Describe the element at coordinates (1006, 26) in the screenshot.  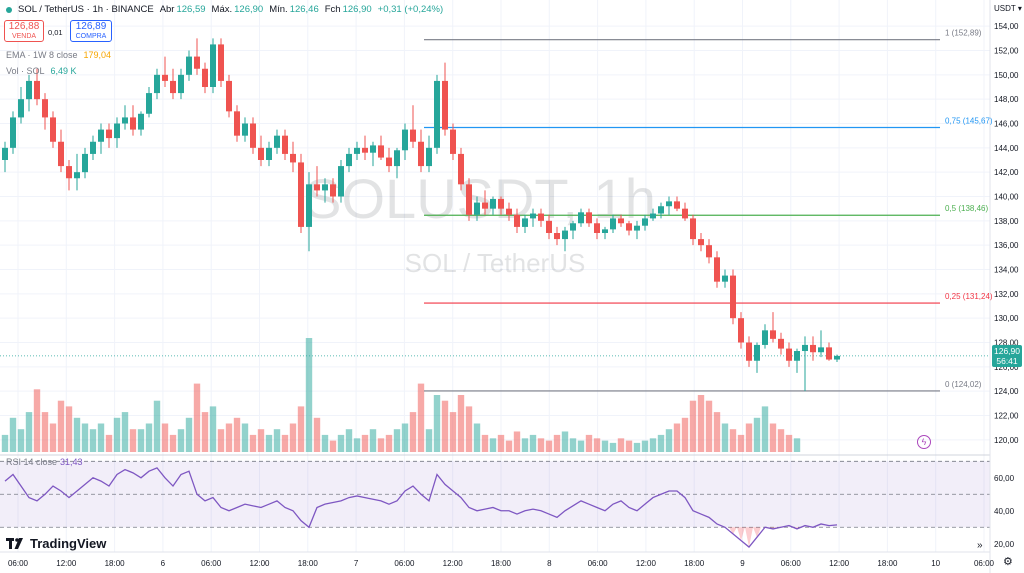
I see `price-tick-label: 154,00` at that location.